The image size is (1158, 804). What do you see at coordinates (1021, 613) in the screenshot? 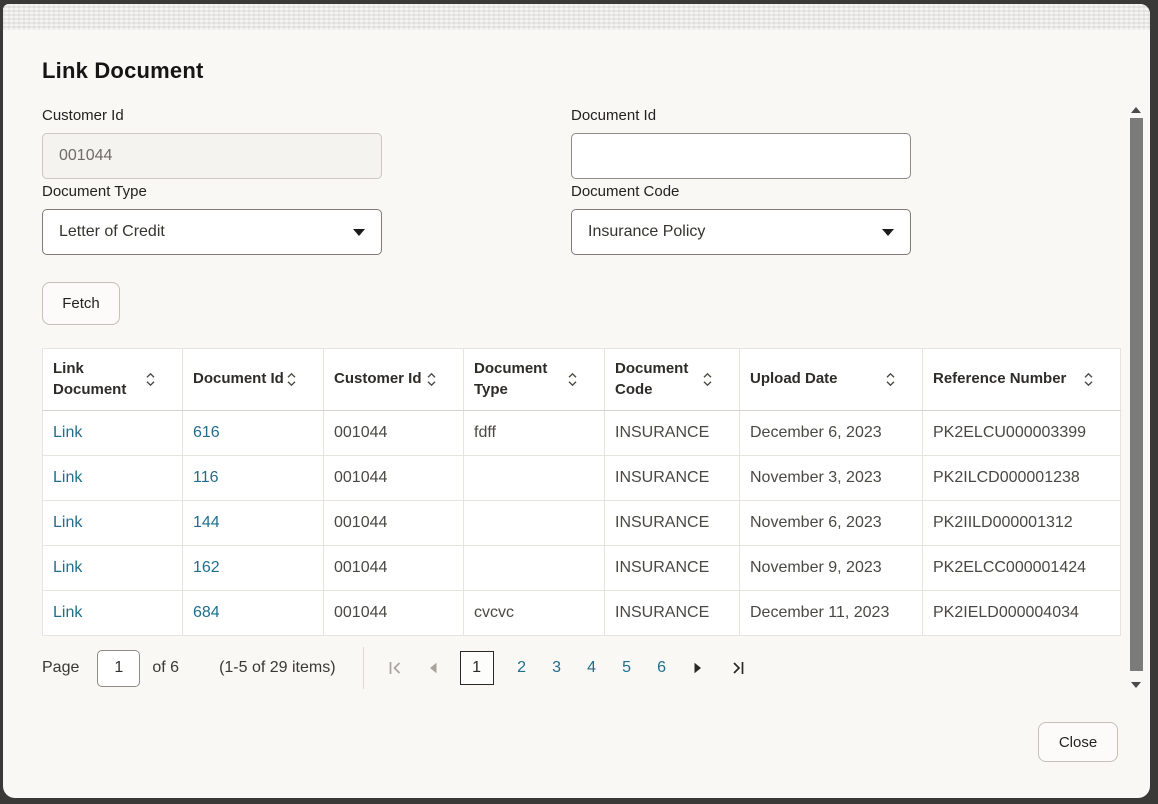
I see `reference-number-cell: PK2IELD000004034` at bounding box center [1021, 613].